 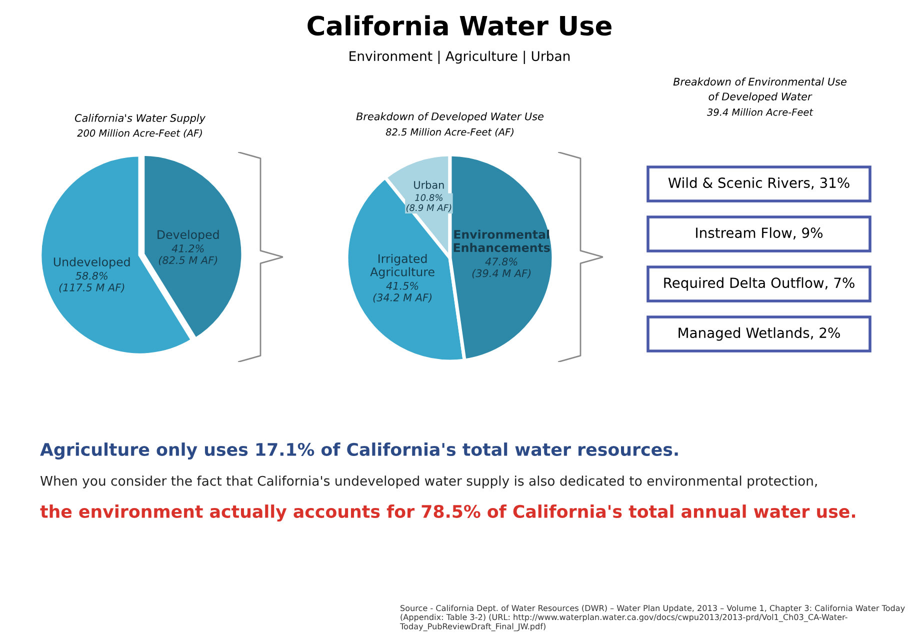 I want to click on text: Agriculture only uses 17.1% of California's total water resources., so click(x=359, y=451).